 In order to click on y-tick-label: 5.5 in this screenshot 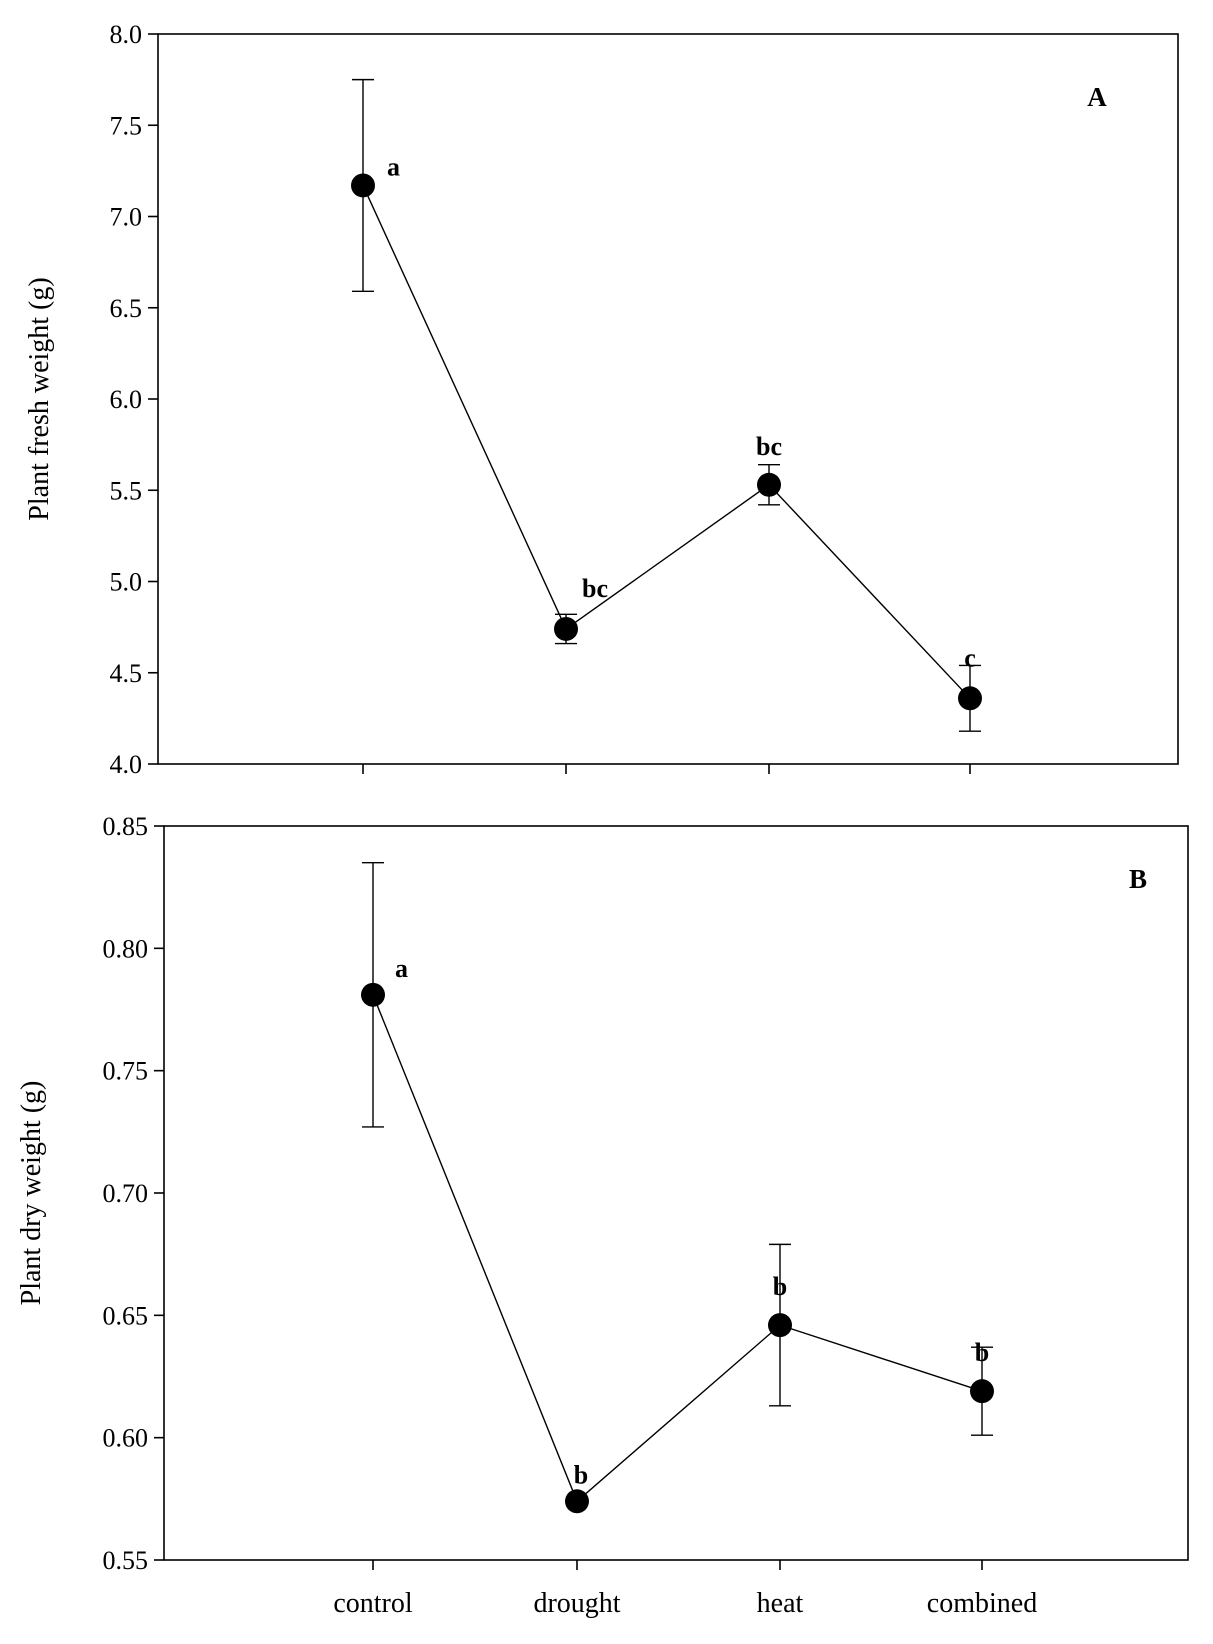, I will do `click(126, 490)`.